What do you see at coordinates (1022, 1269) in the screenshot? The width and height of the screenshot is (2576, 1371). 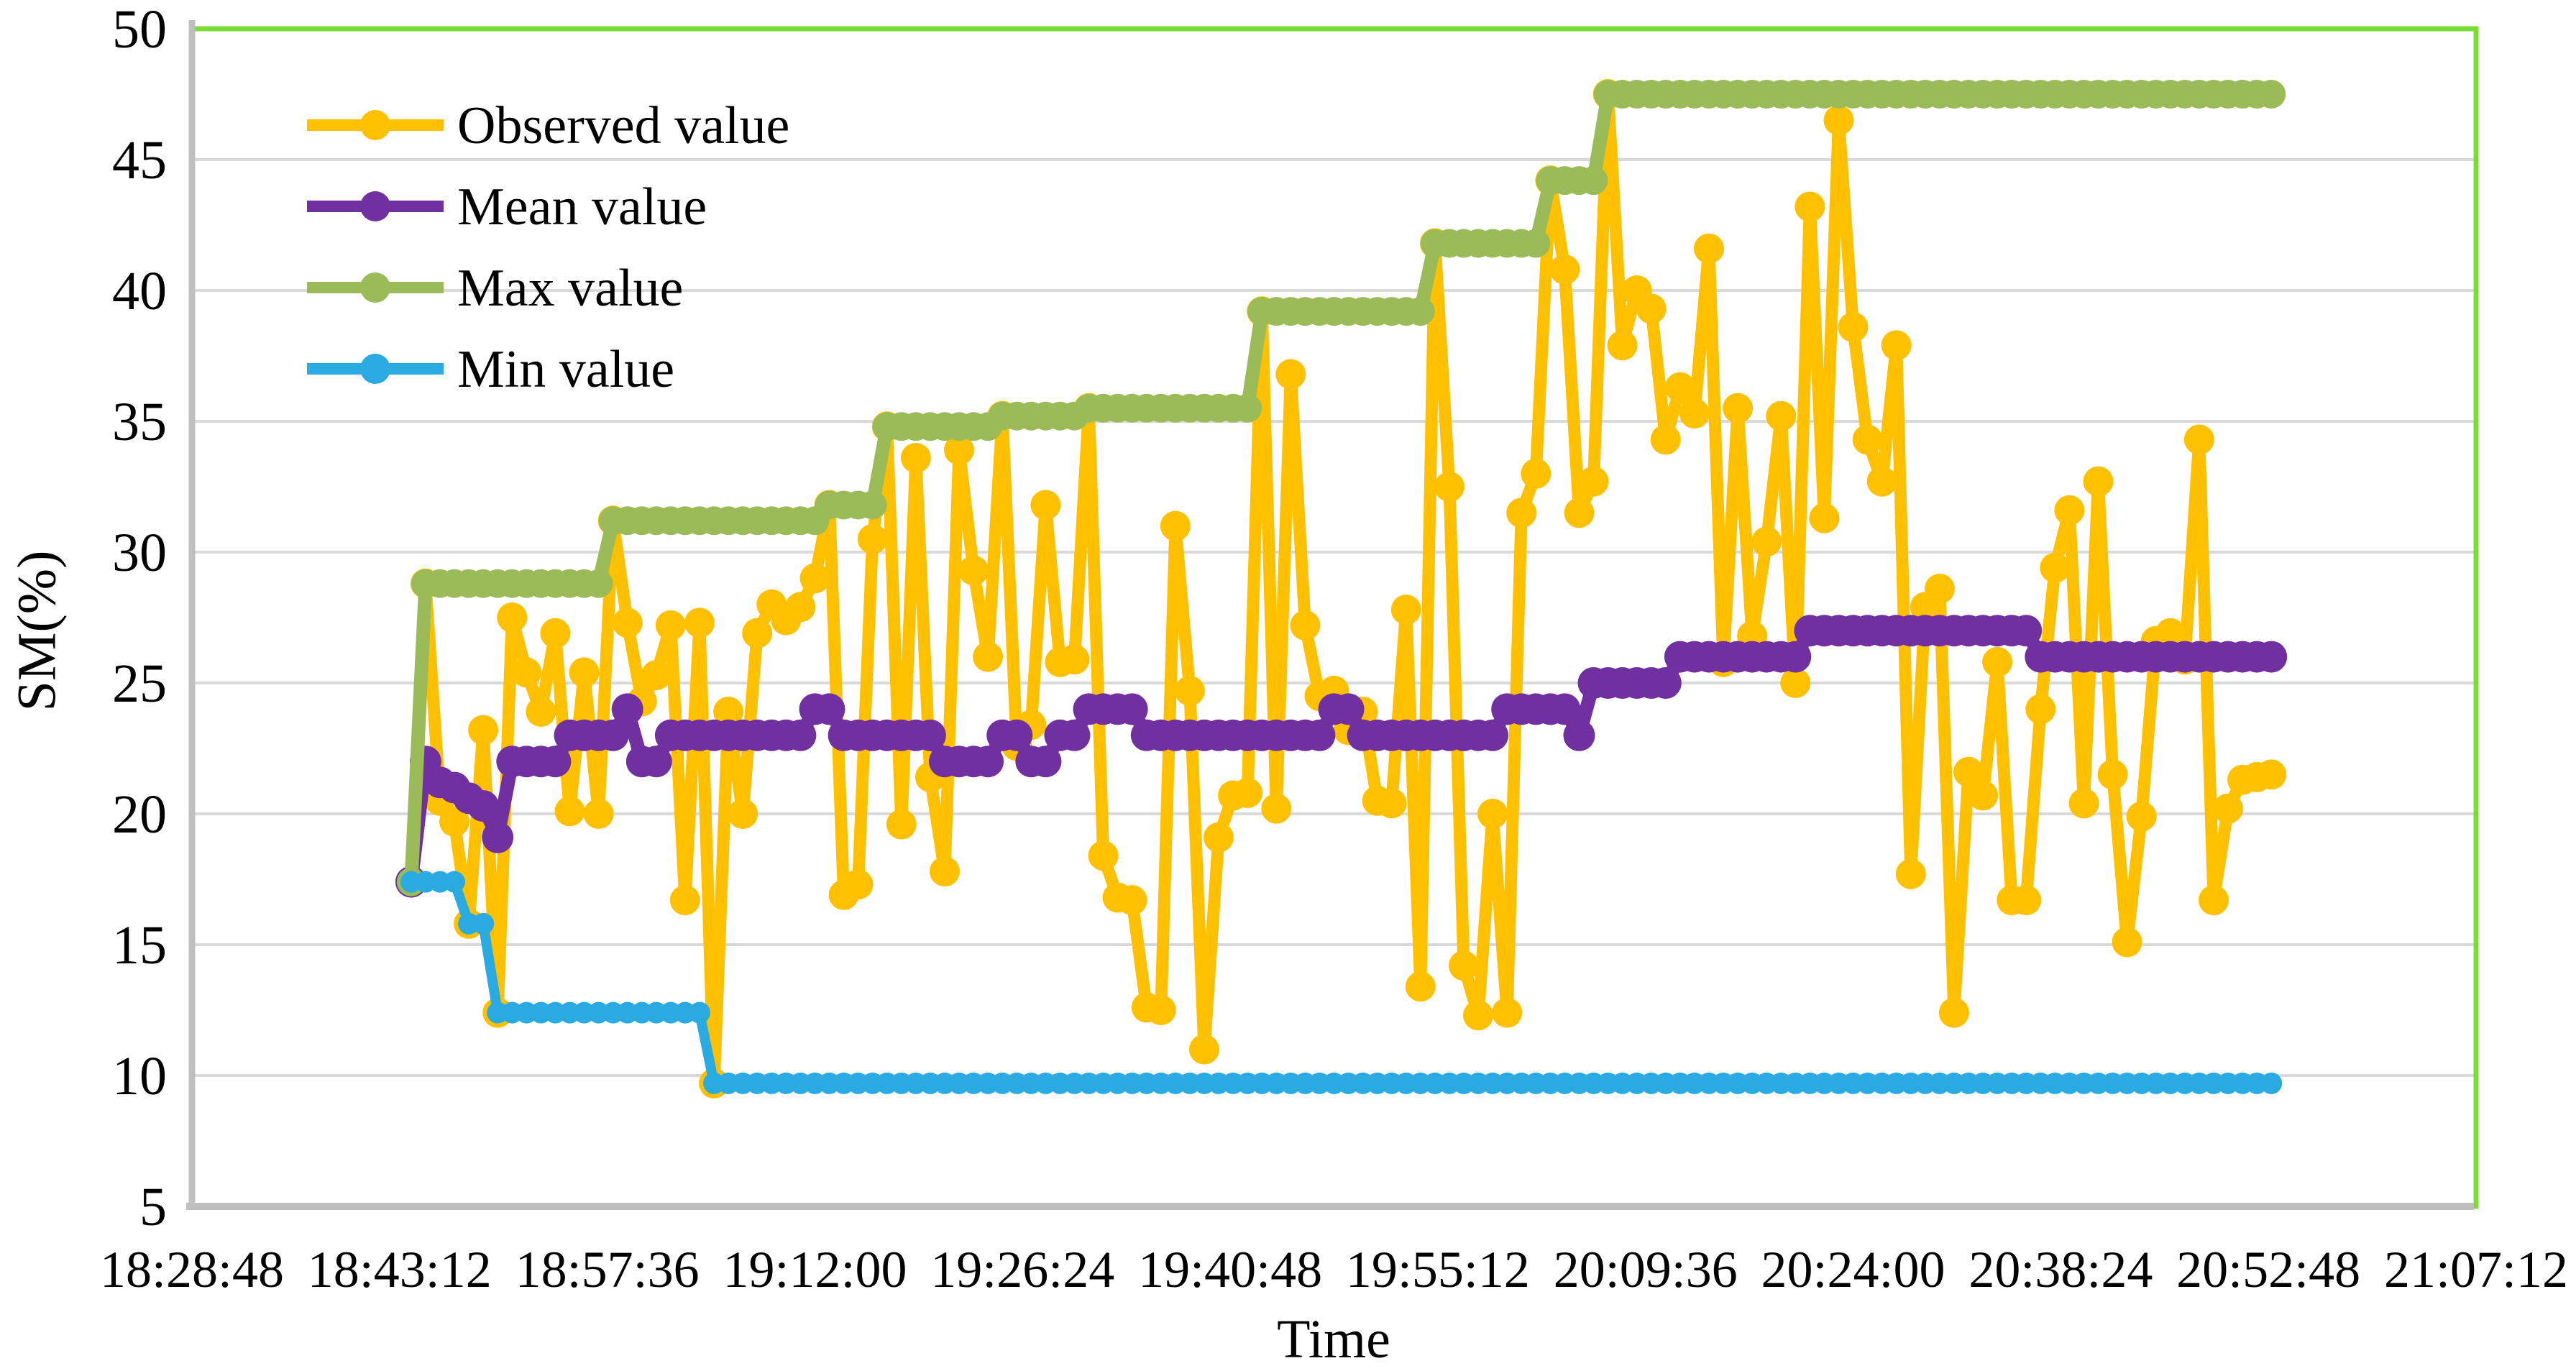 I see `x-tick-label-4: 19:26:24` at bounding box center [1022, 1269].